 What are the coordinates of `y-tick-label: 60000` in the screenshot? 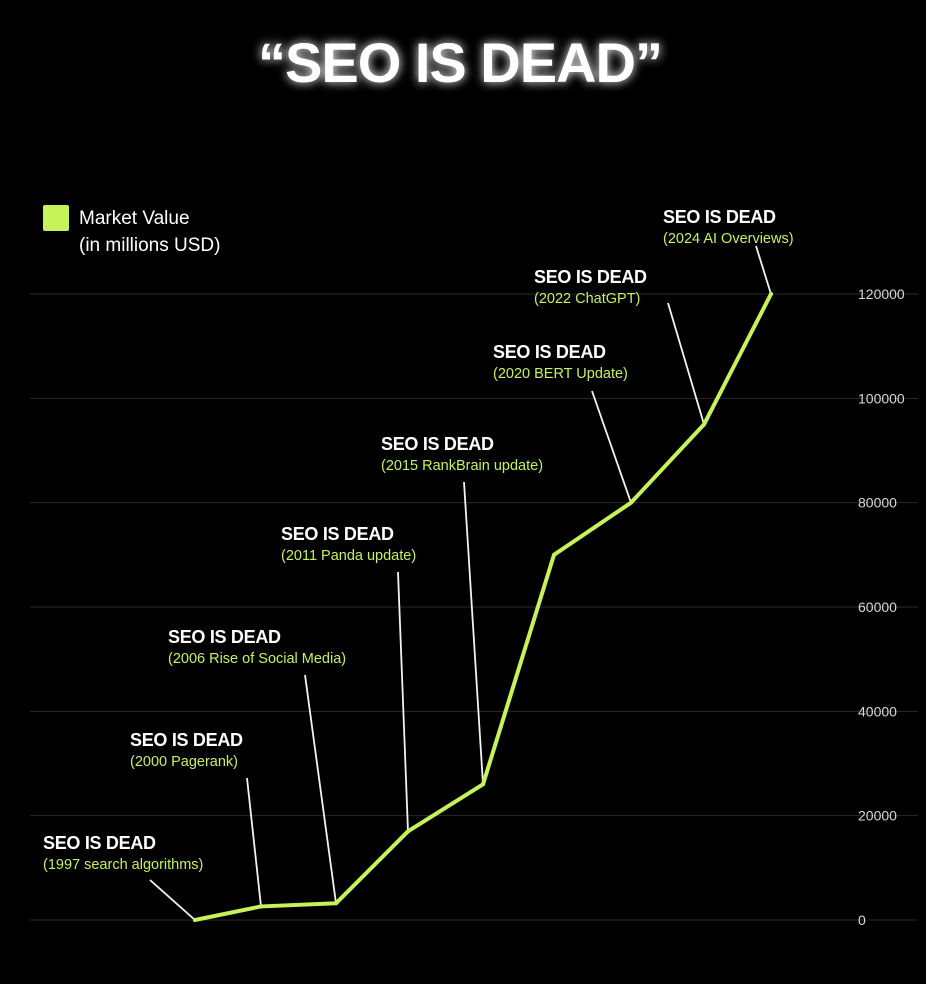 It's located at (877, 607).